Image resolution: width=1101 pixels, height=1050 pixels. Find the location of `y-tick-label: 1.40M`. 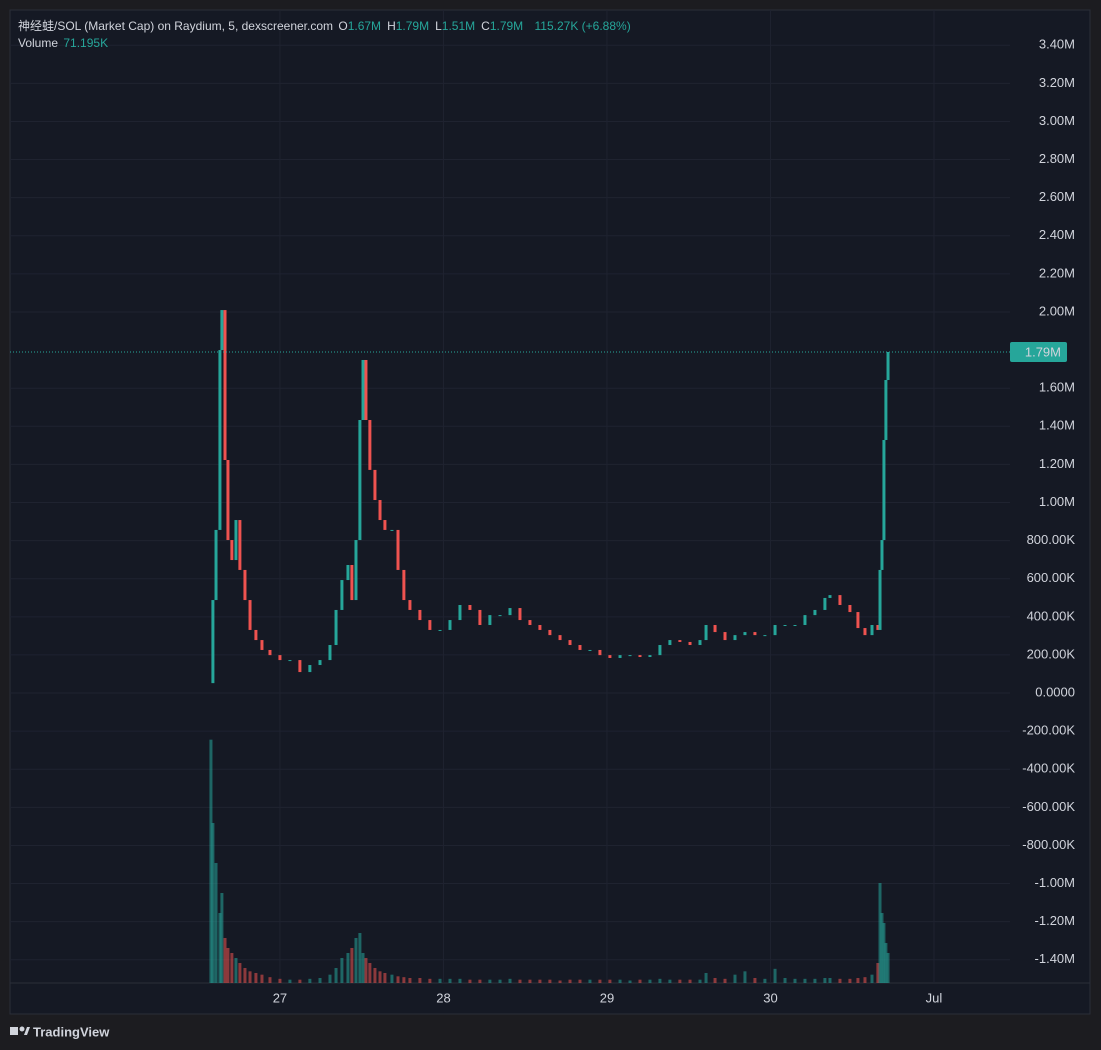

y-tick-label: 1.40M is located at coordinates (1057, 425).